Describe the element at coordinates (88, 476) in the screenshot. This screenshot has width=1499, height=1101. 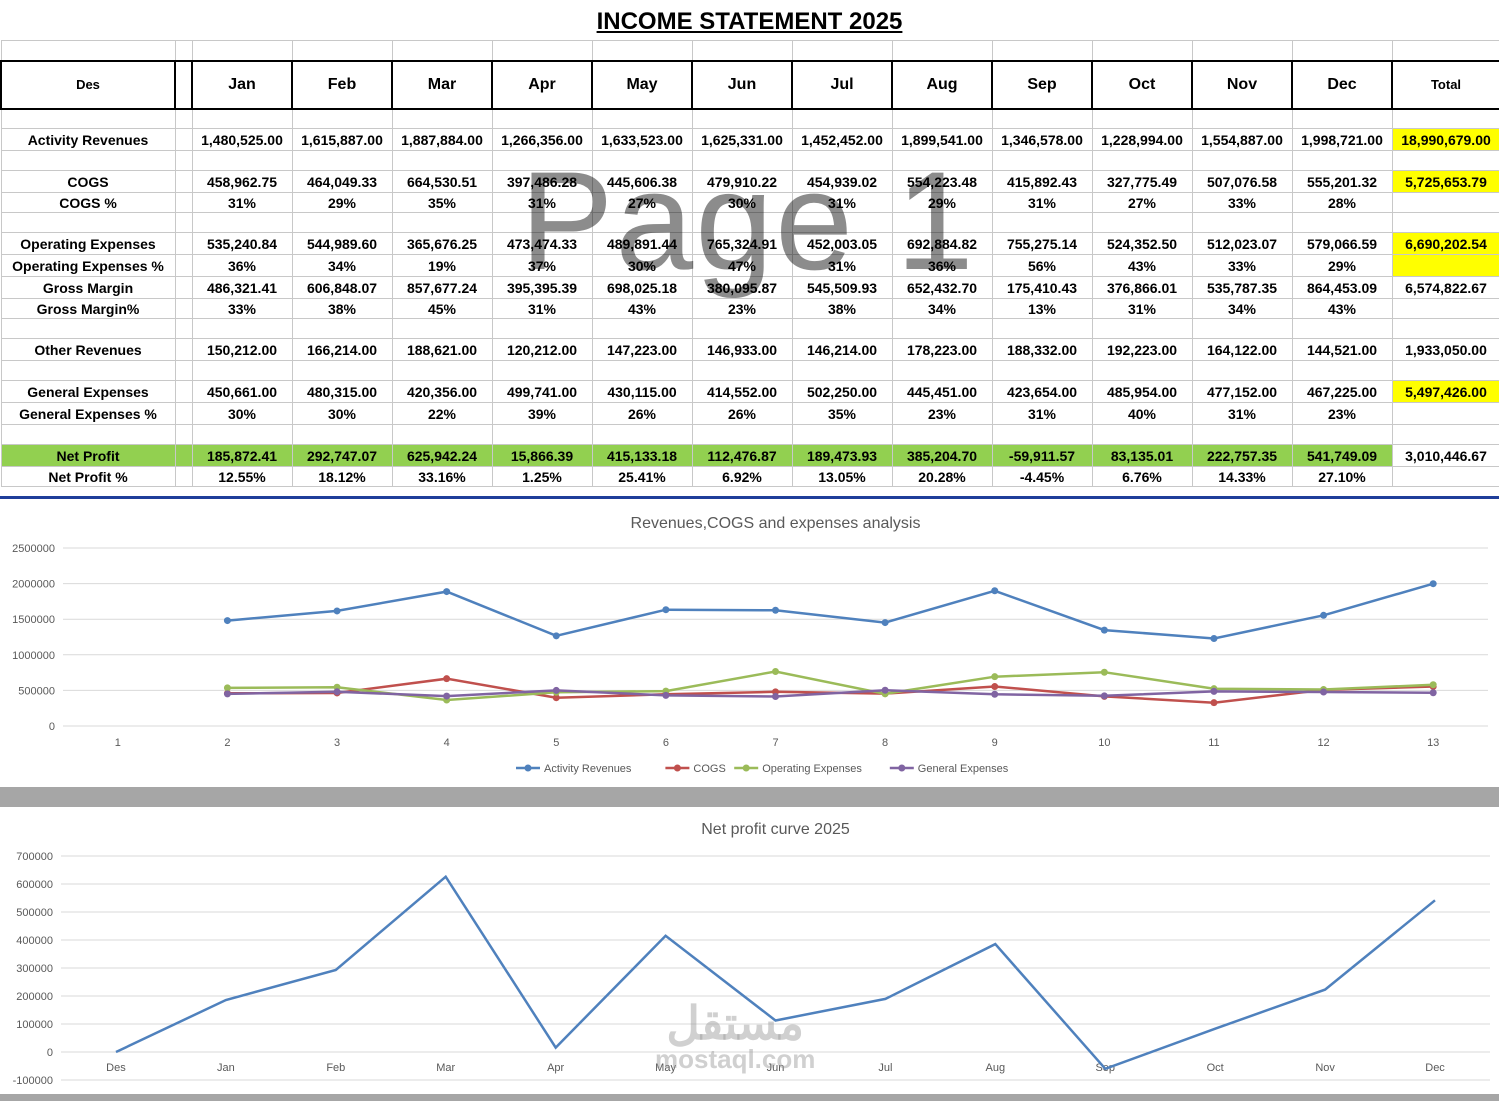
I see `row-label: Net Profit %` at that location.